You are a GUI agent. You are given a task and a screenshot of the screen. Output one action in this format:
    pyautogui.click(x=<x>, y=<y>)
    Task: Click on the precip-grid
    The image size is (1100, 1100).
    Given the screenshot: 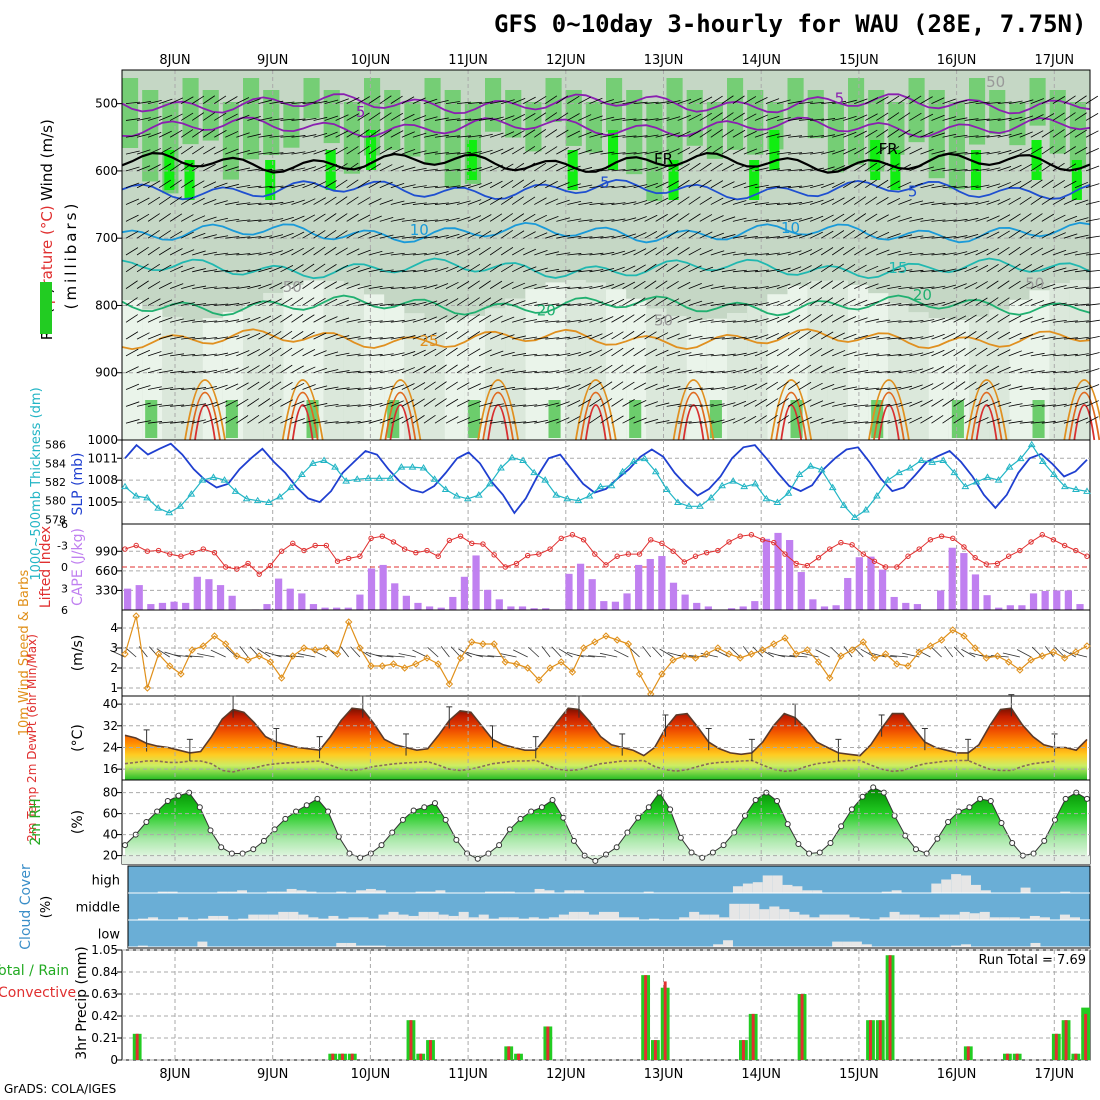 What is the action you would take?
    pyautogui.click(x=606, y=1005)
    